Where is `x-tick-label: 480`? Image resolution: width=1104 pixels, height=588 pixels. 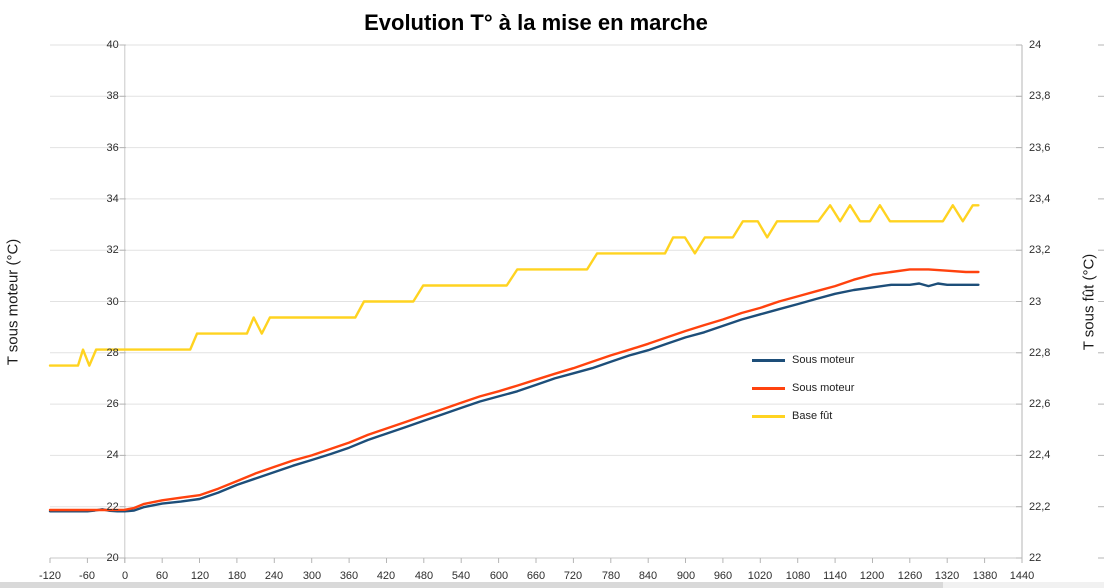
x-tick-label: 480 is located at coordinates (424, 576).